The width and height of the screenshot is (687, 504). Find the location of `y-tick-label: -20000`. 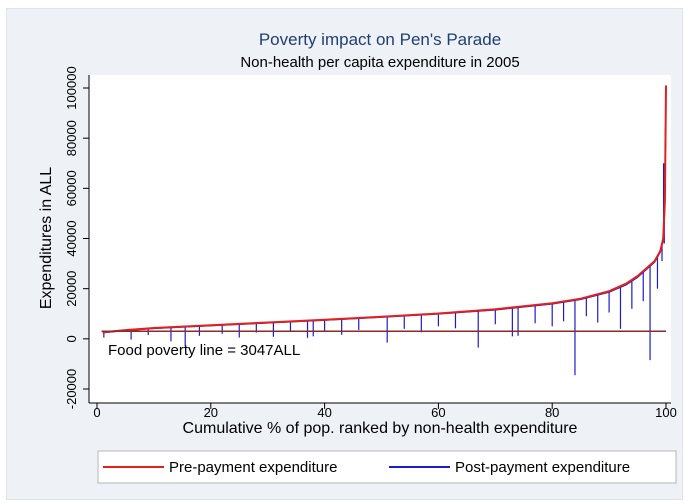

y-tick-label: -20000 is located at coordinates (71, 389).